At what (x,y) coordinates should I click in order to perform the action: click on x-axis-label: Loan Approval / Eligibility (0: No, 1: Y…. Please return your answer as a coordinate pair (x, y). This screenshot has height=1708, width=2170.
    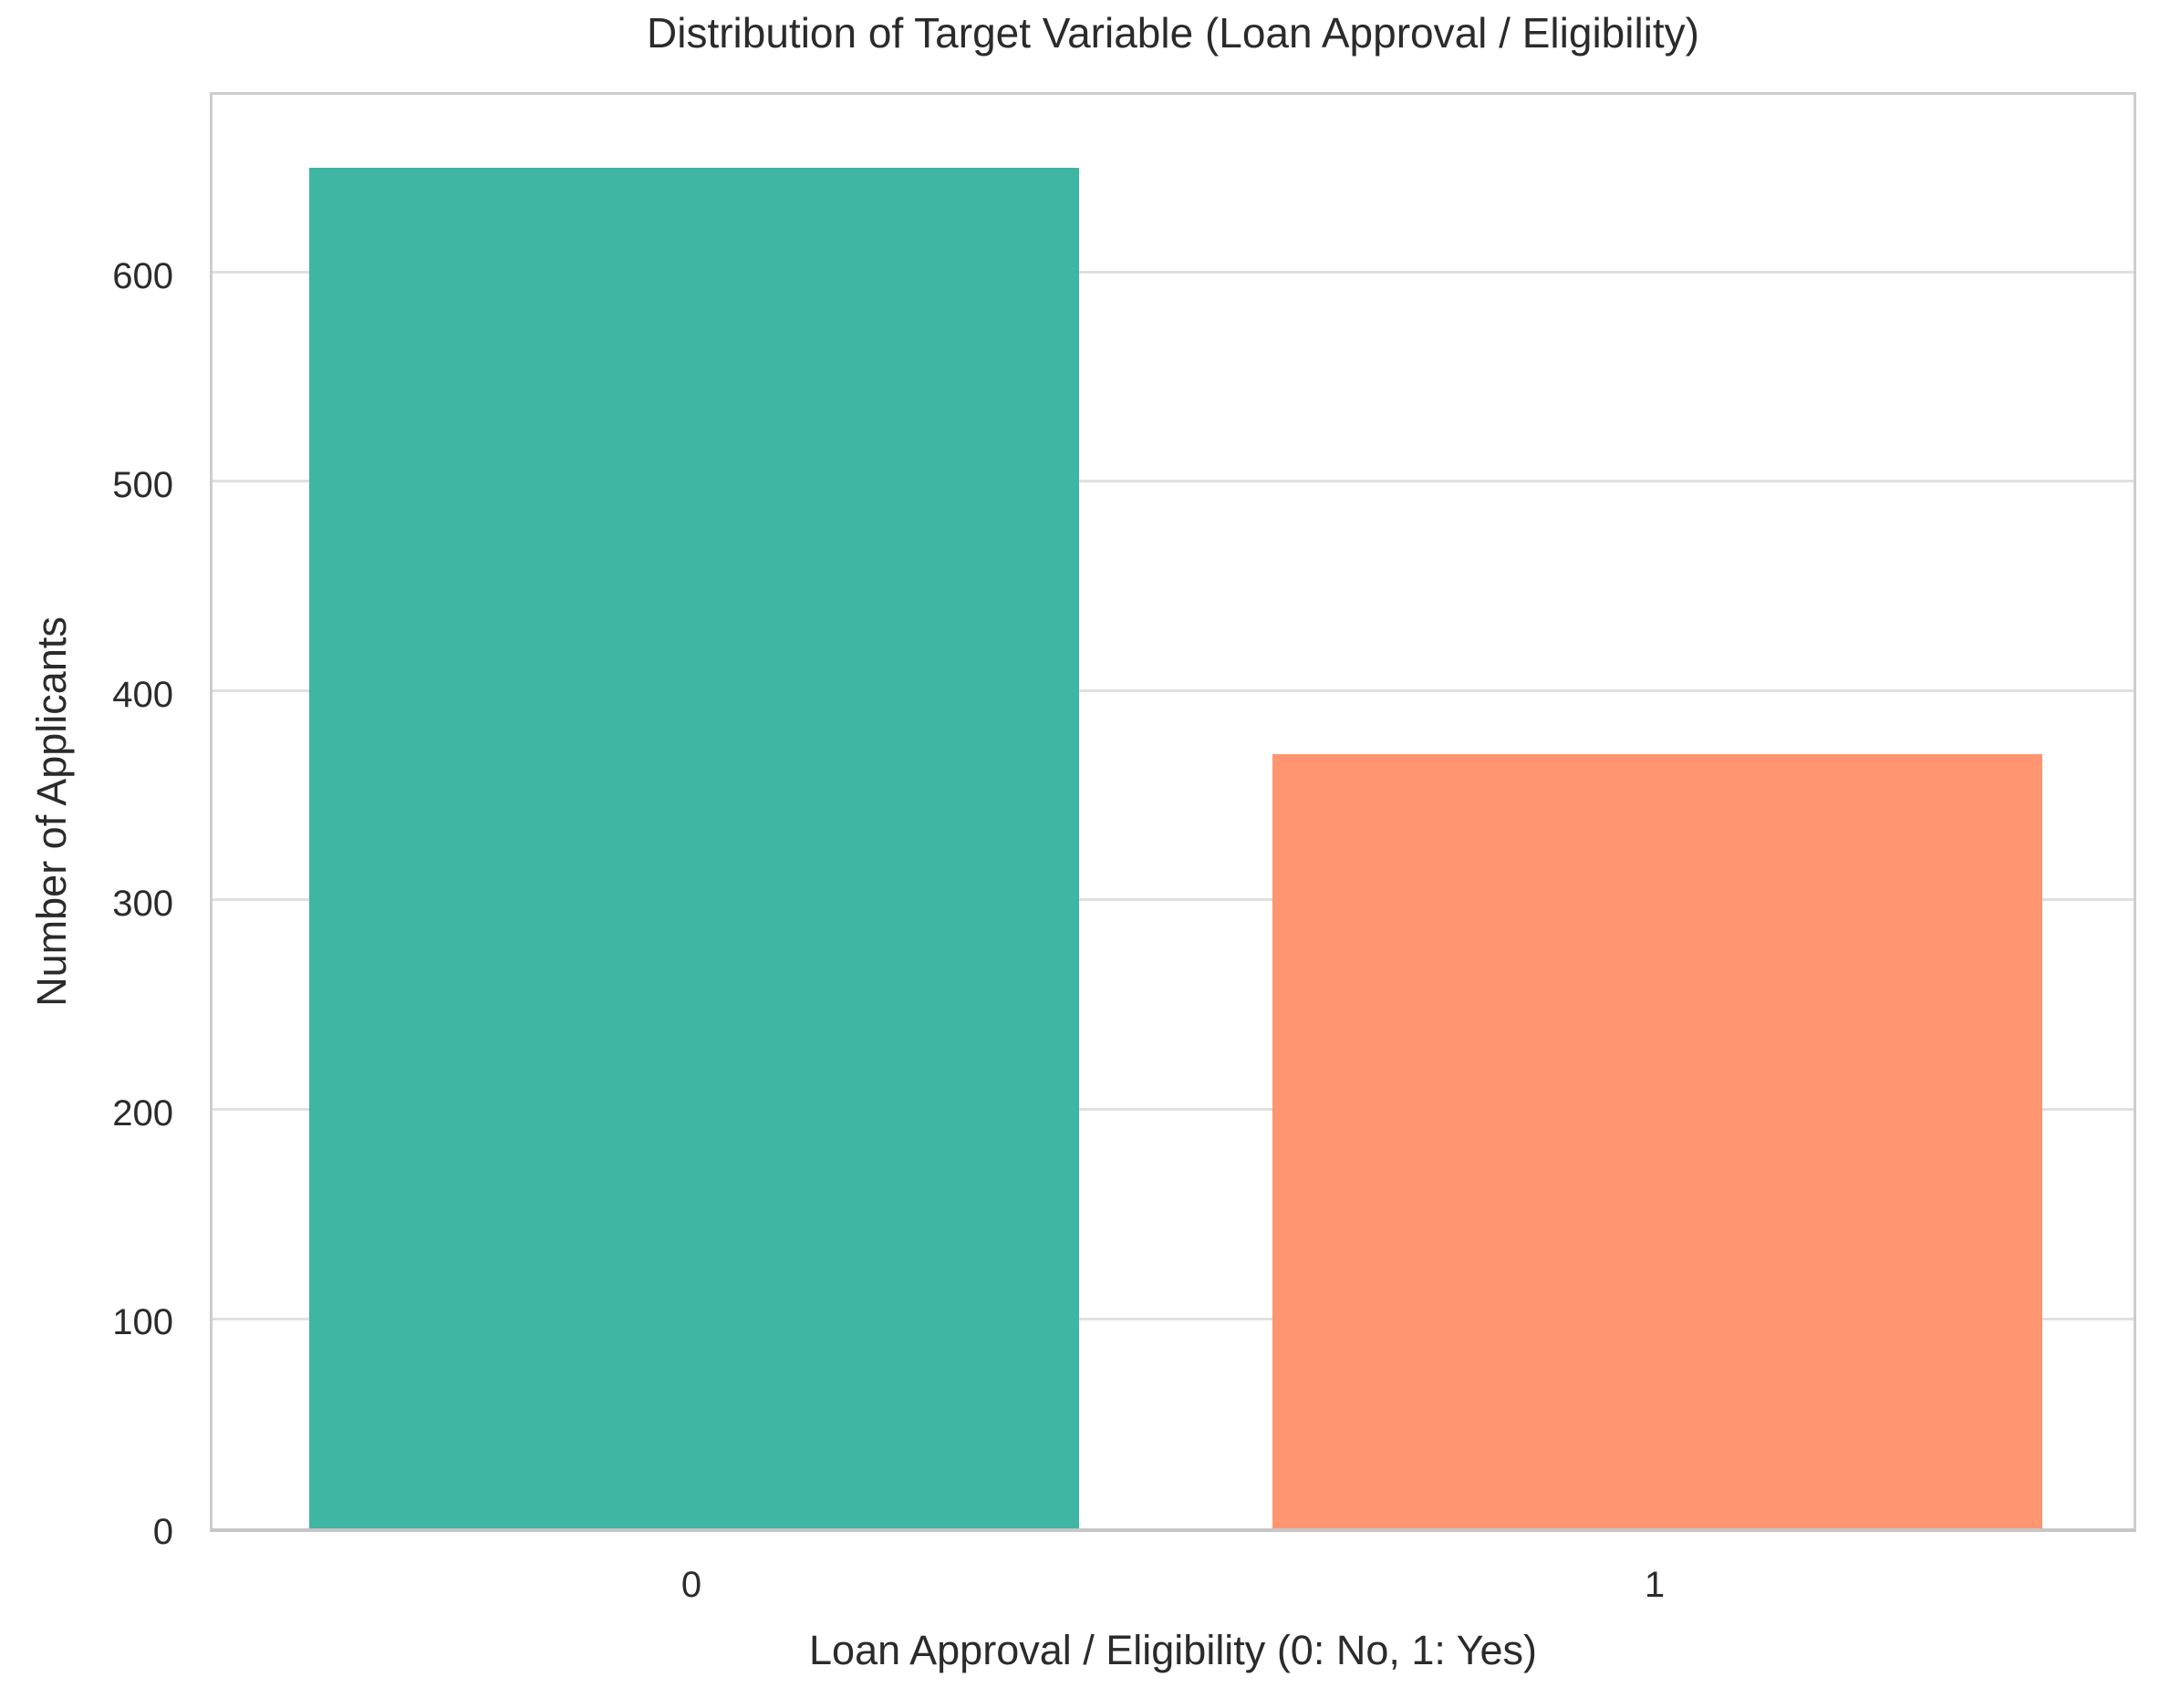
    Looking at the image, I should click on (1173, 1650).